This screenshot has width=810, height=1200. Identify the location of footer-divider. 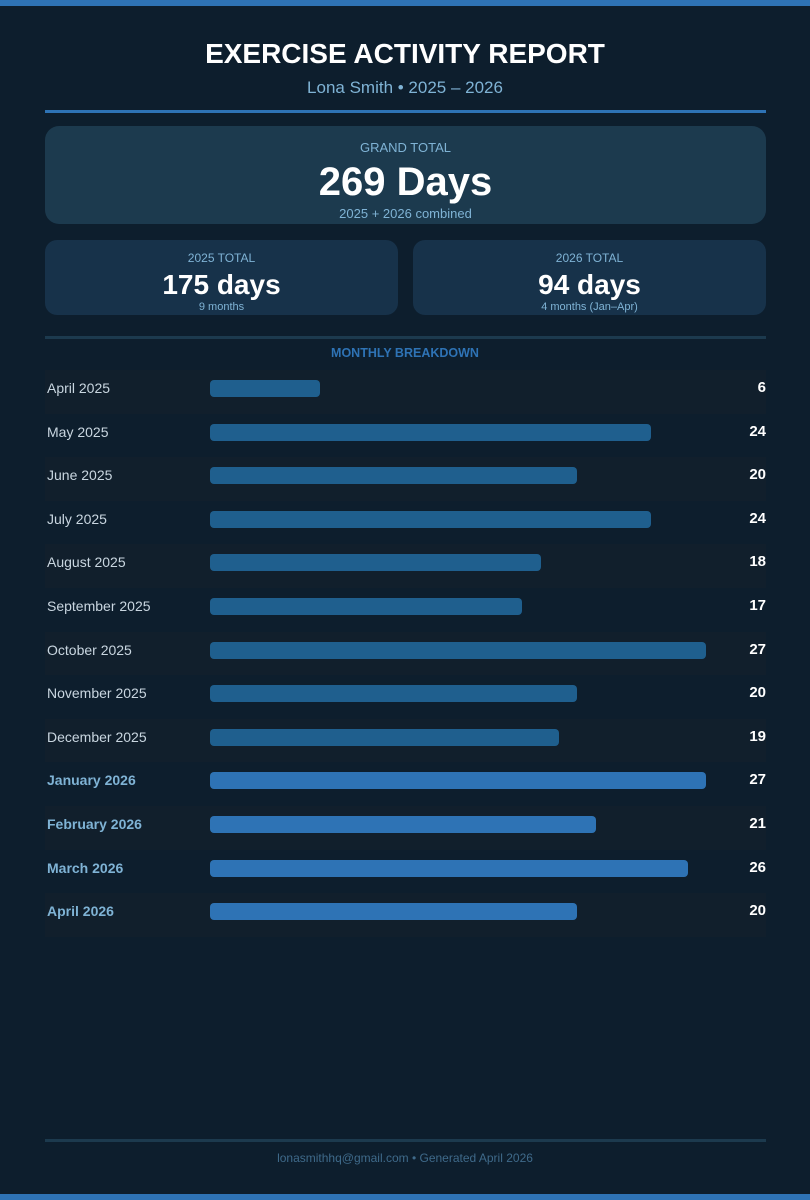
(405, 1140).